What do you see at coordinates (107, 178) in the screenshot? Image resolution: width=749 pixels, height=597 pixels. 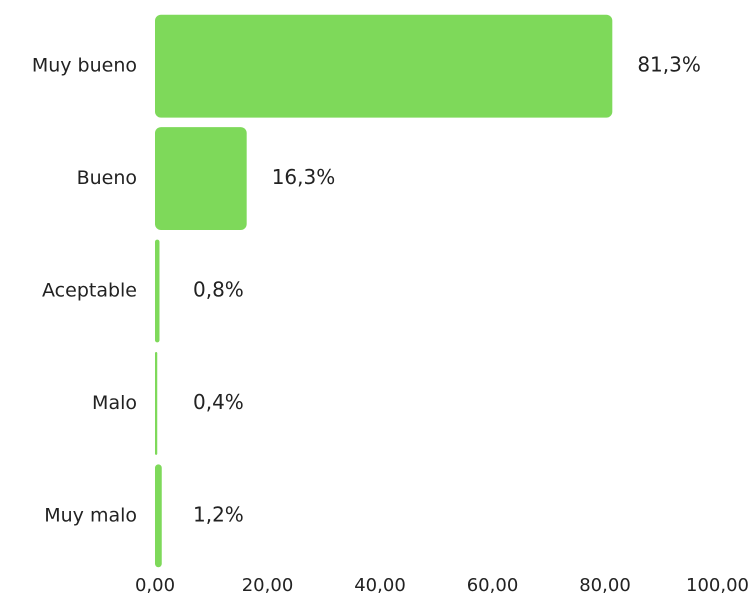 I see `y-tick-label: Bueno` at bounding box center [107, 178].